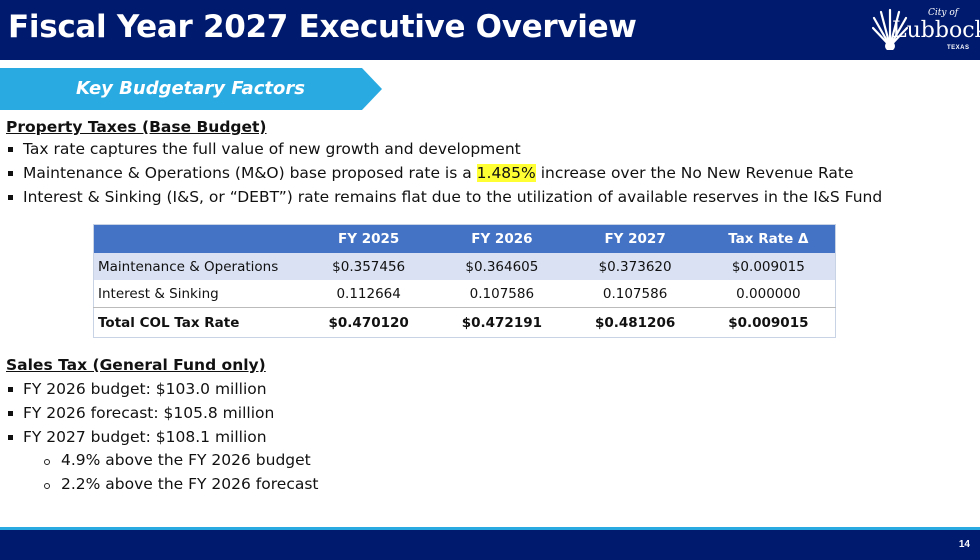 The height and width of the screenshot is (560, 980). Describe the element at coordinates (198, 238) in the screenshot. I see `table-header-cell` at that location.